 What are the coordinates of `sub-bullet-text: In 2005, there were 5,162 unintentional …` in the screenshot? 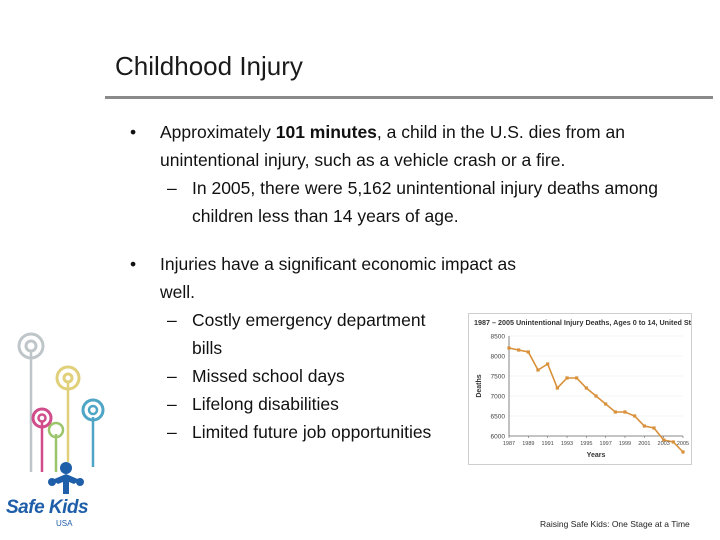 It's located at (425, 202).